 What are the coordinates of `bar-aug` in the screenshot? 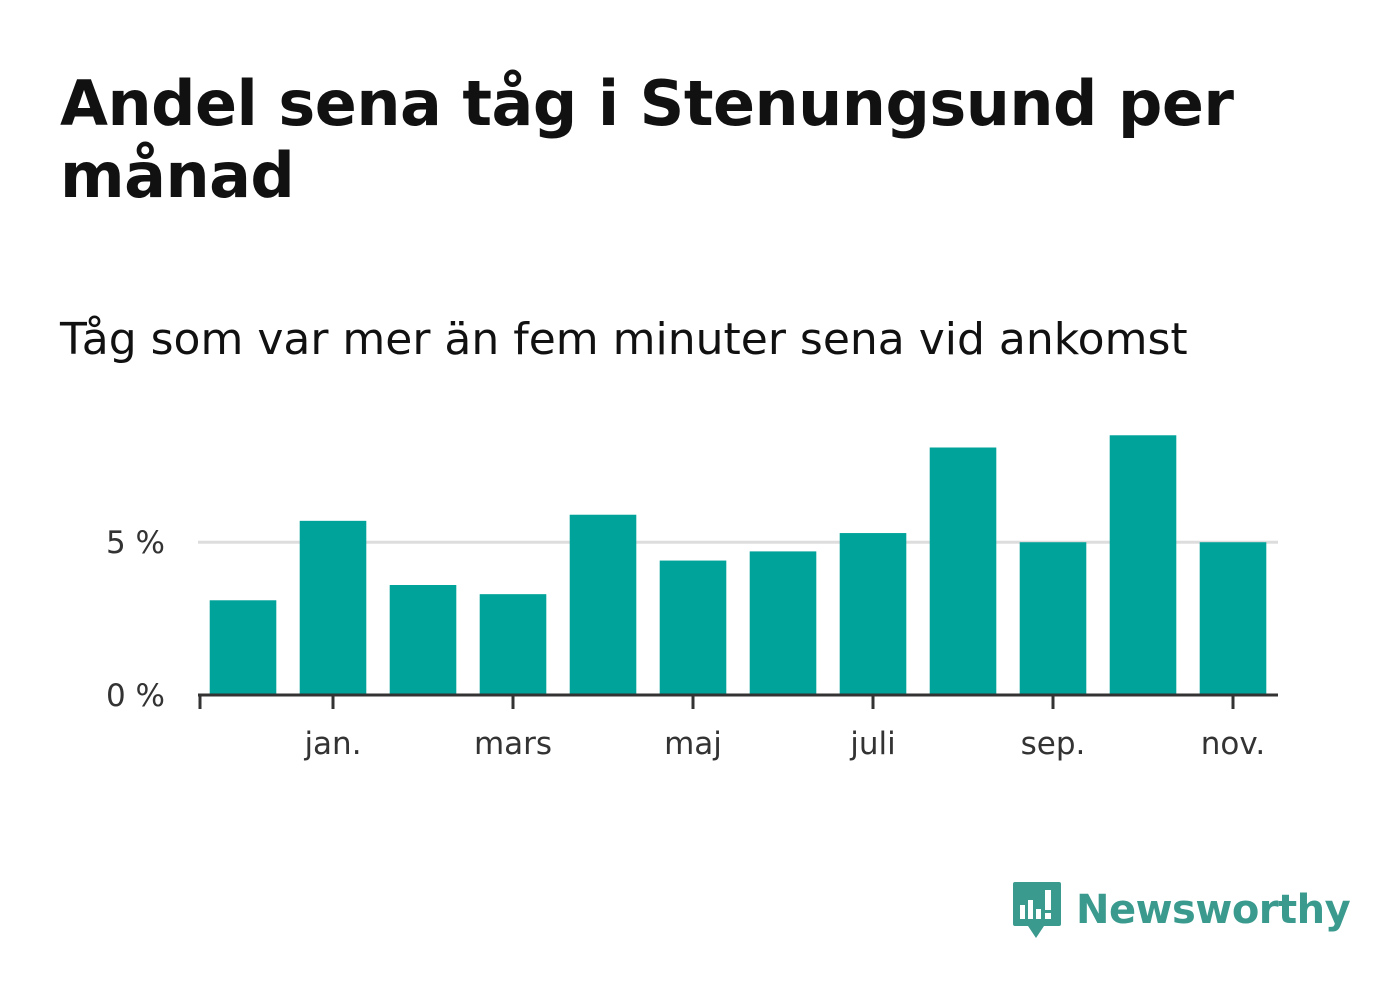 It's located at (963, 571).